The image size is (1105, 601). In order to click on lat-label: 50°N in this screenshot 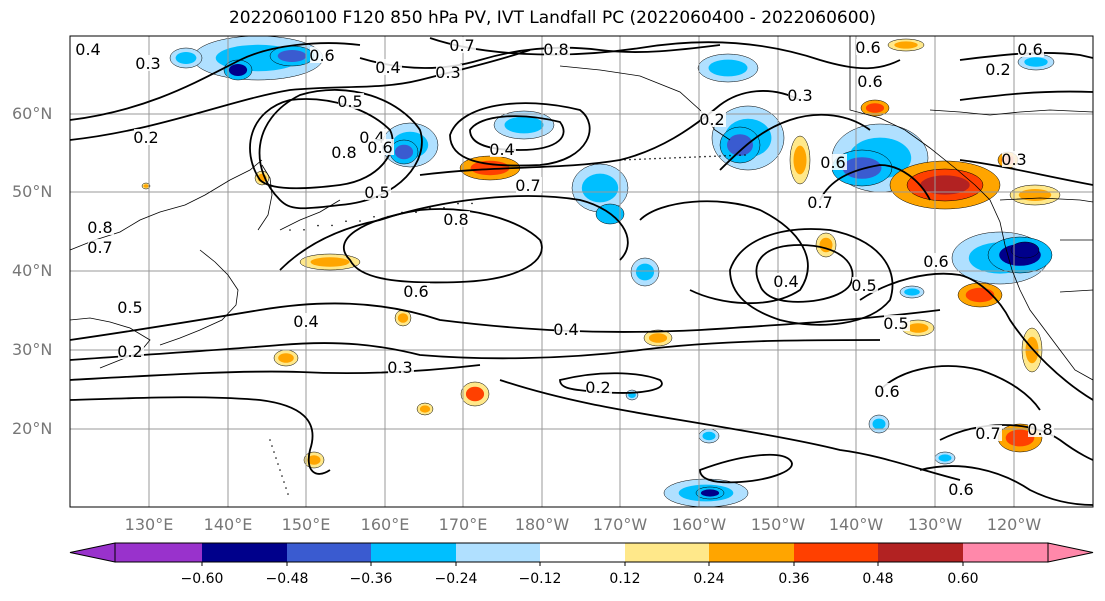, I will do `click(32, 191)`.